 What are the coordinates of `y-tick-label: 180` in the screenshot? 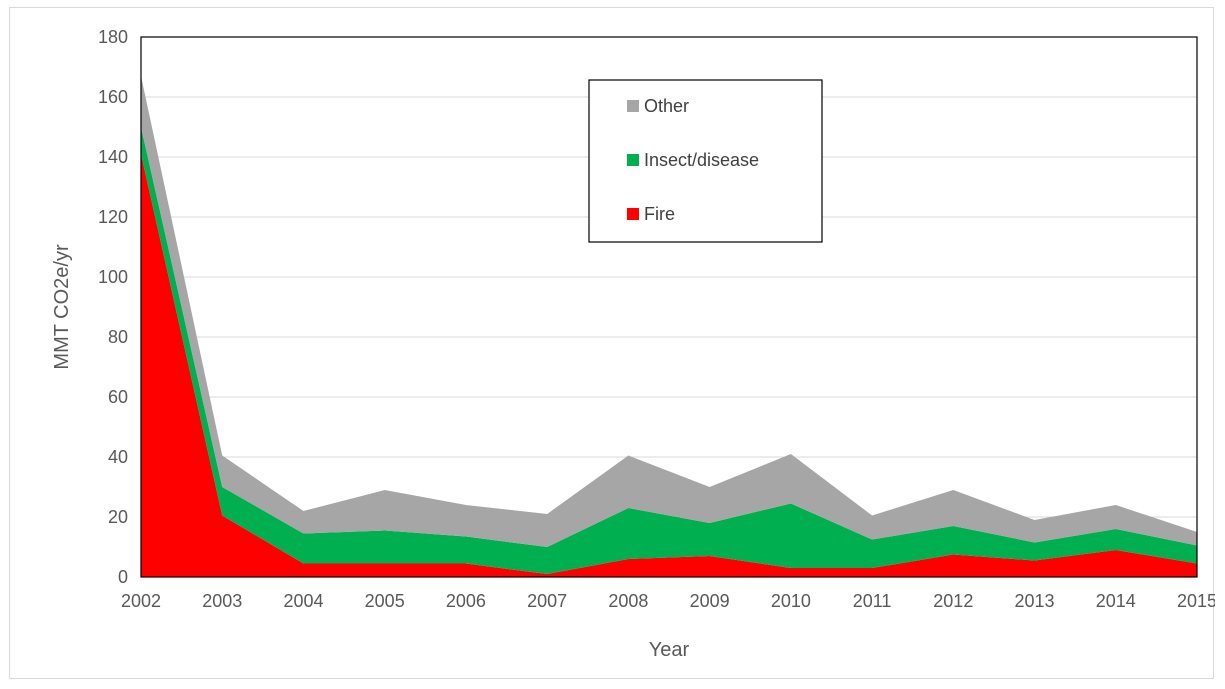 It's located at (113, 37).